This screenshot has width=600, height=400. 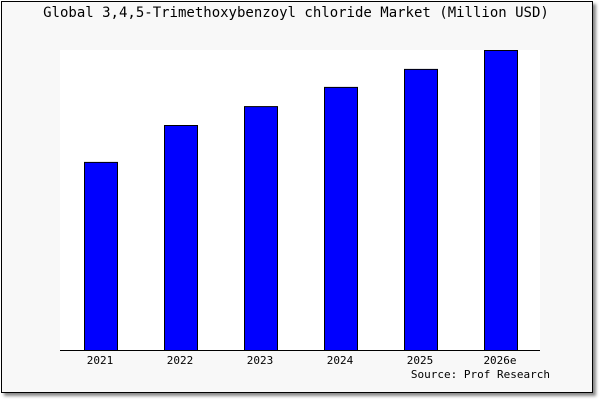 What do you see at coordinates (100, 360) in the screenshot?
I see `x-tick-label: 2021` at bounding box center [100, 360].